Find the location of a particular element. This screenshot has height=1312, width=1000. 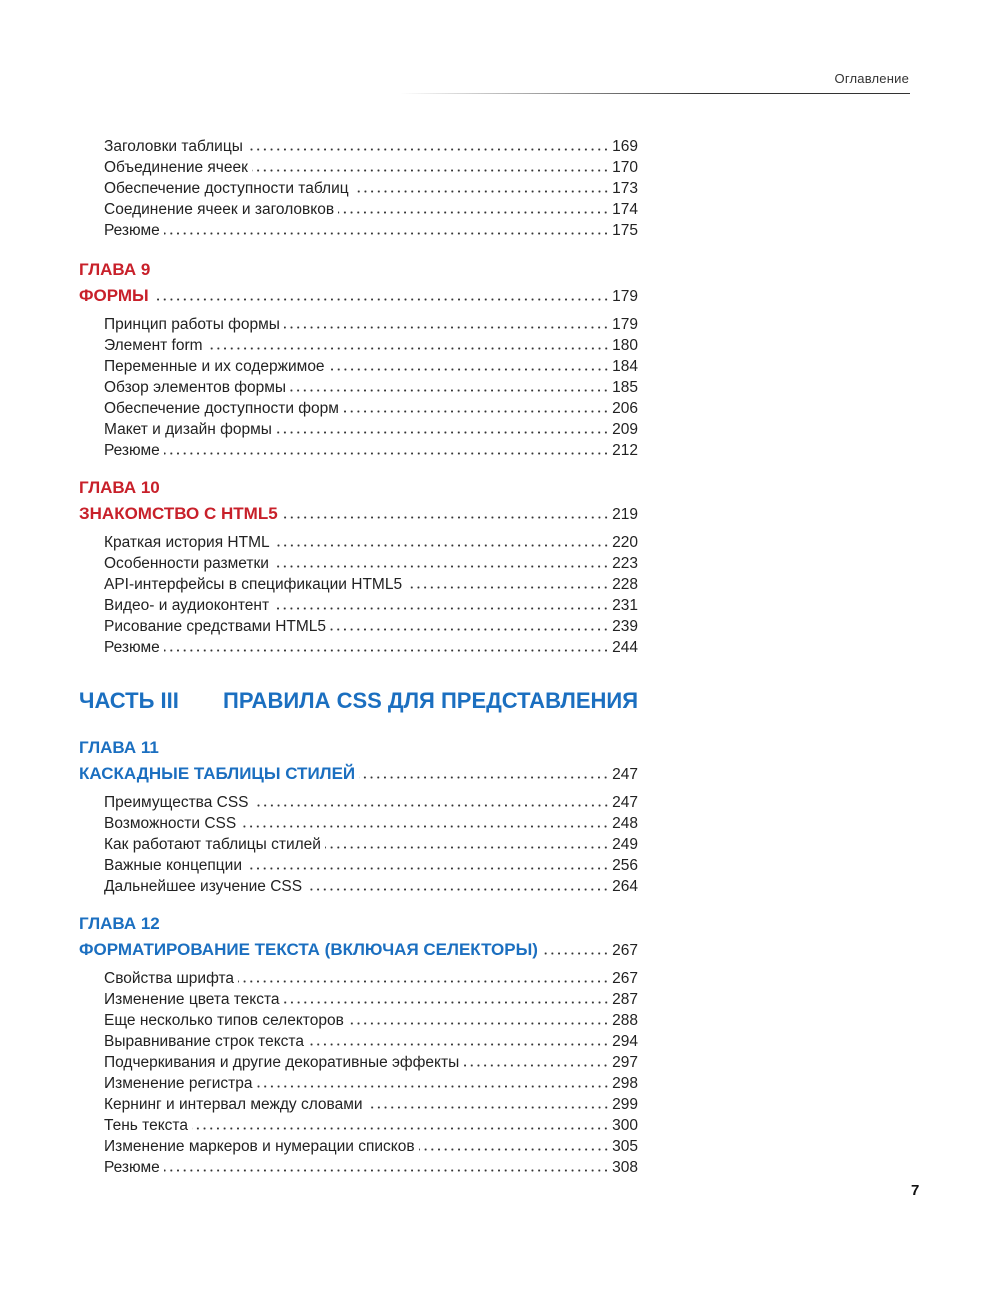

toc-entry-title: Заголовки таблицы is located at coordinates (173, 146).